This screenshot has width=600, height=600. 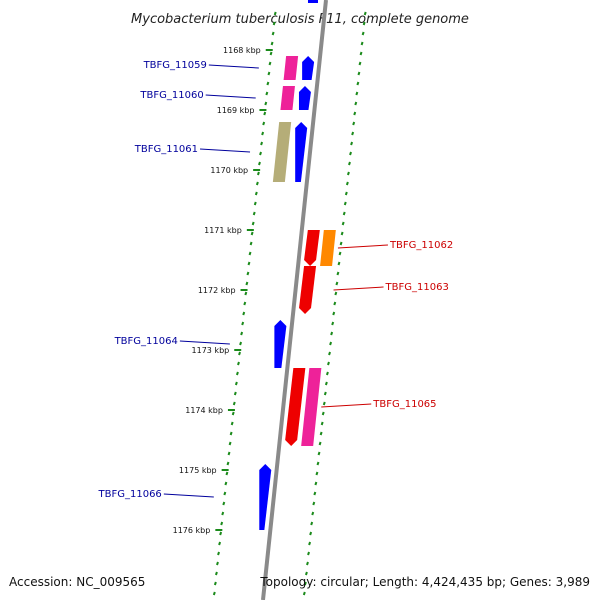 What do you see at coordinates (311, 407) in the screenshot?
I see `gene-track-block` at bounding box center [311, 407].